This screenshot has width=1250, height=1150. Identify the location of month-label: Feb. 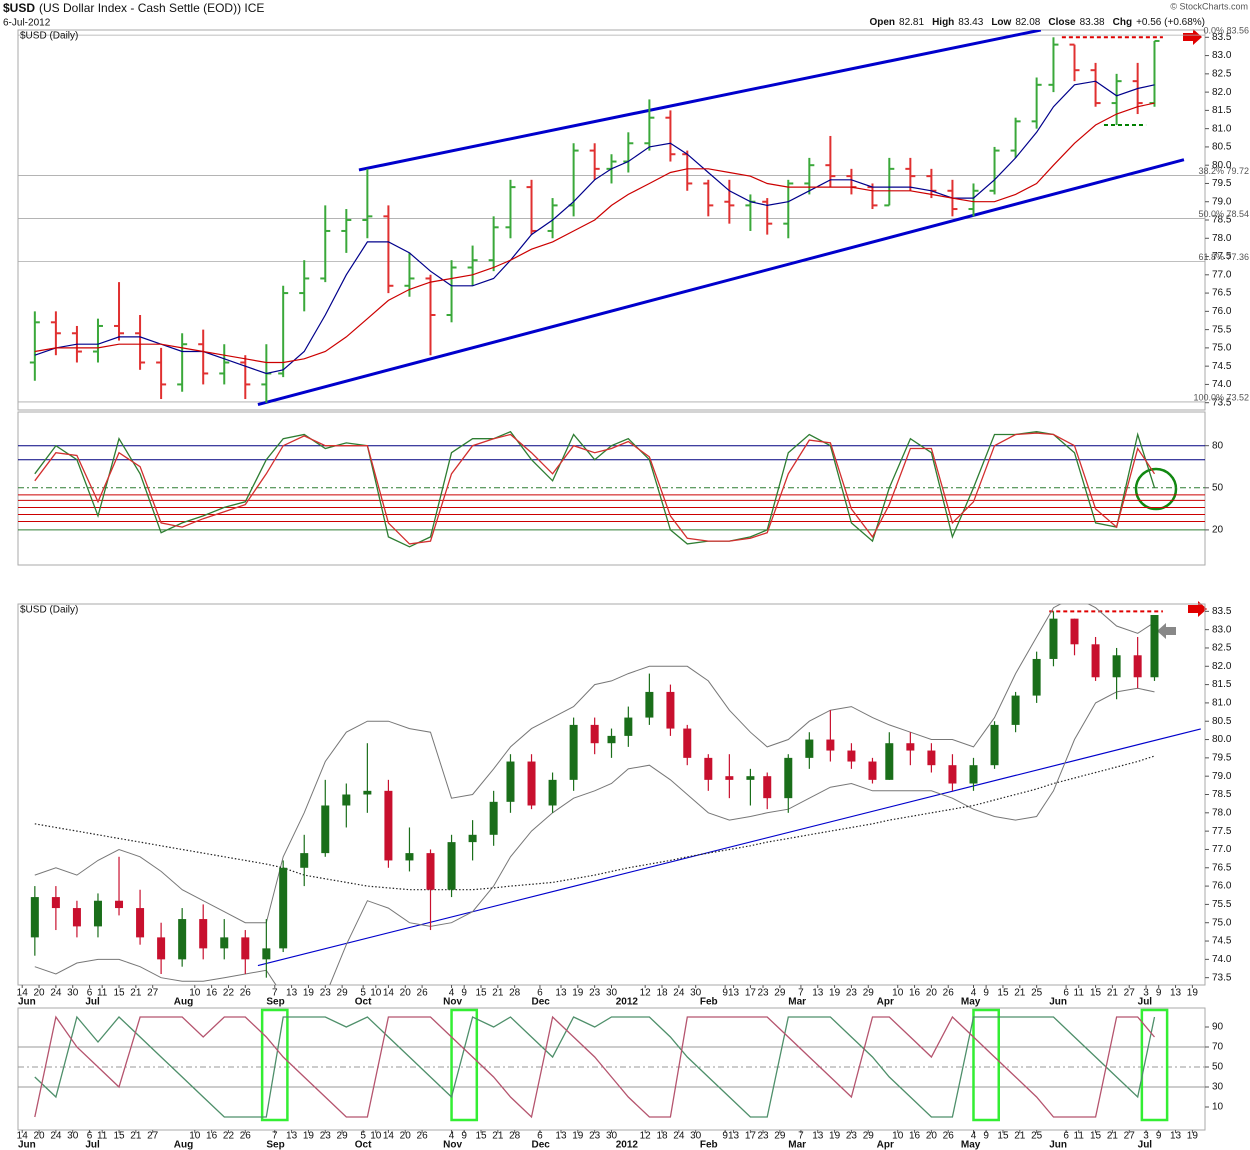
(709, 1002).